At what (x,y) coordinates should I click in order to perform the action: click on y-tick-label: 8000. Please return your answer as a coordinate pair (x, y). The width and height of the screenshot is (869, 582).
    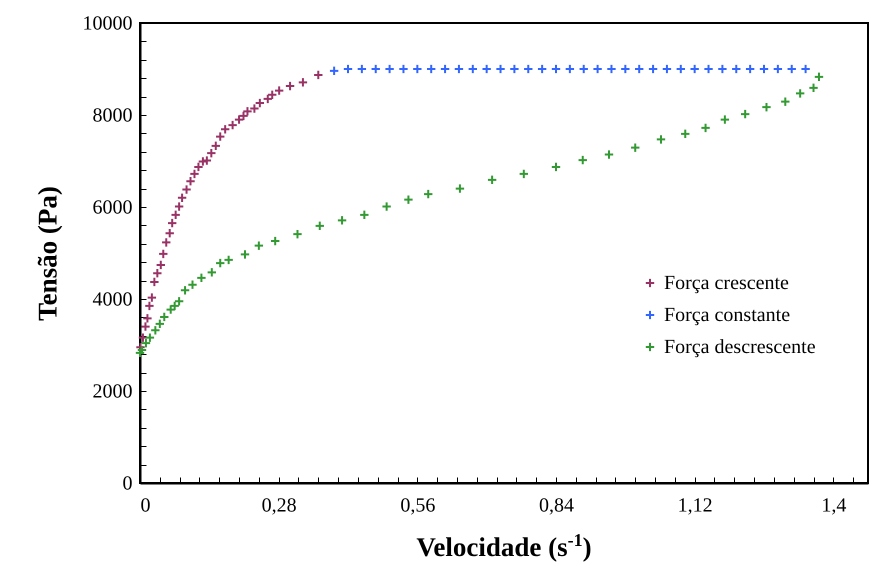
    Looking at the image, I should click on (112, 115).